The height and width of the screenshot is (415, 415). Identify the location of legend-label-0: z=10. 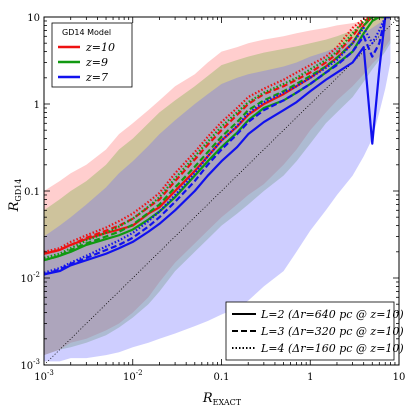
(100, 47).